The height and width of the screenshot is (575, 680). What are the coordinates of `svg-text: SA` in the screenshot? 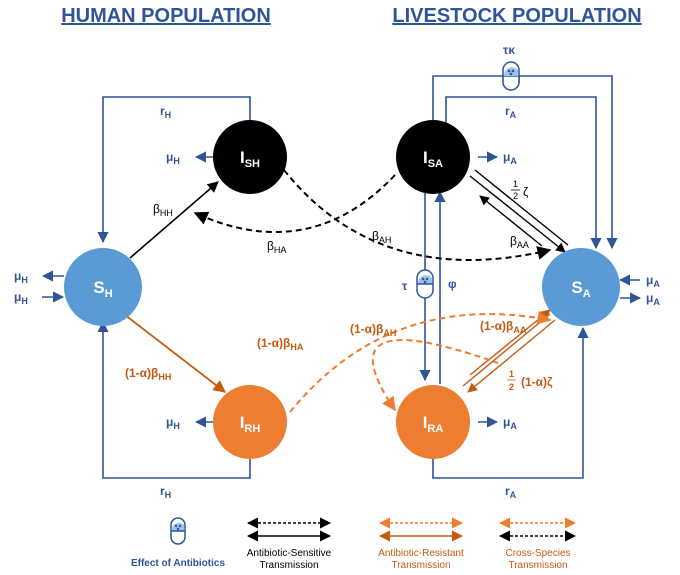 It's located at (580, 289).